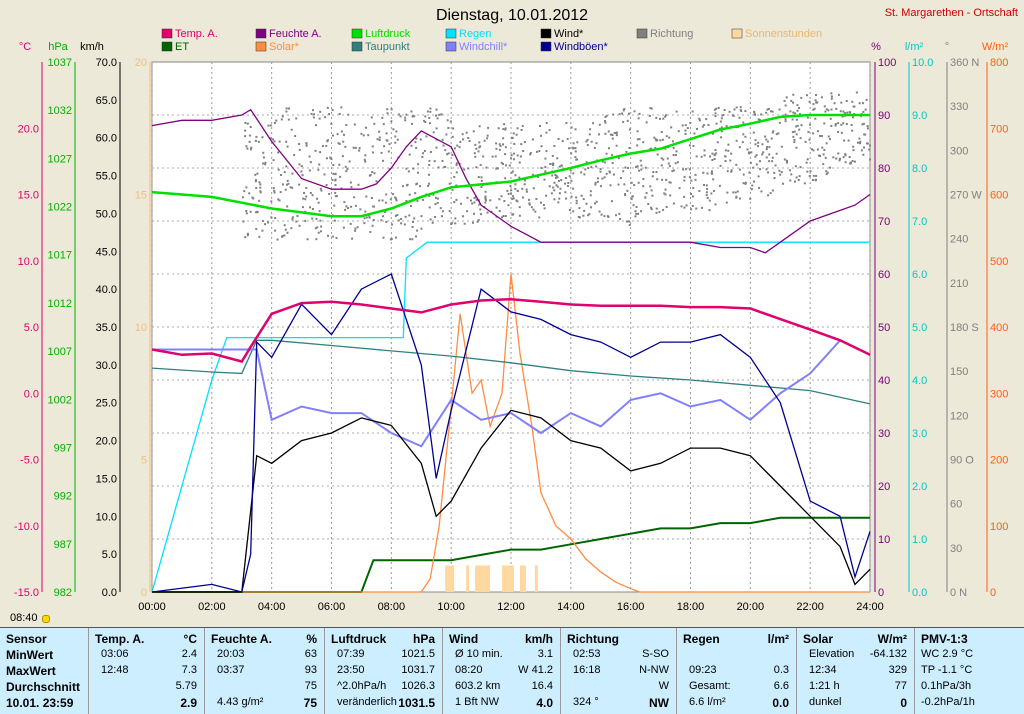 Image resolution: width=1024 pixels, height=714 pixels. What do you see at coordinates (659, 703) in the screenshot?
I see `direction-value-3: NW` at bounding box center [659, 703].